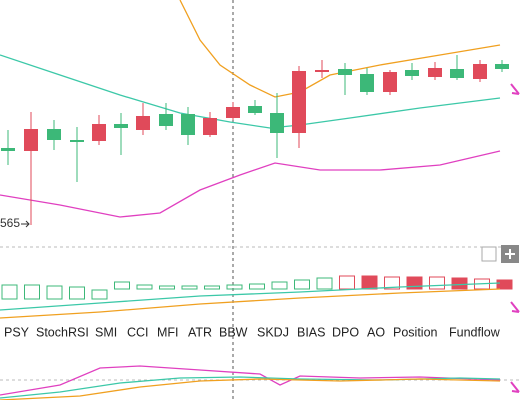 The width and height of the screenshot is (520, 400). Describe the element at coordinates (510, 254) in the screenshot. I see `add-icon` at that location.